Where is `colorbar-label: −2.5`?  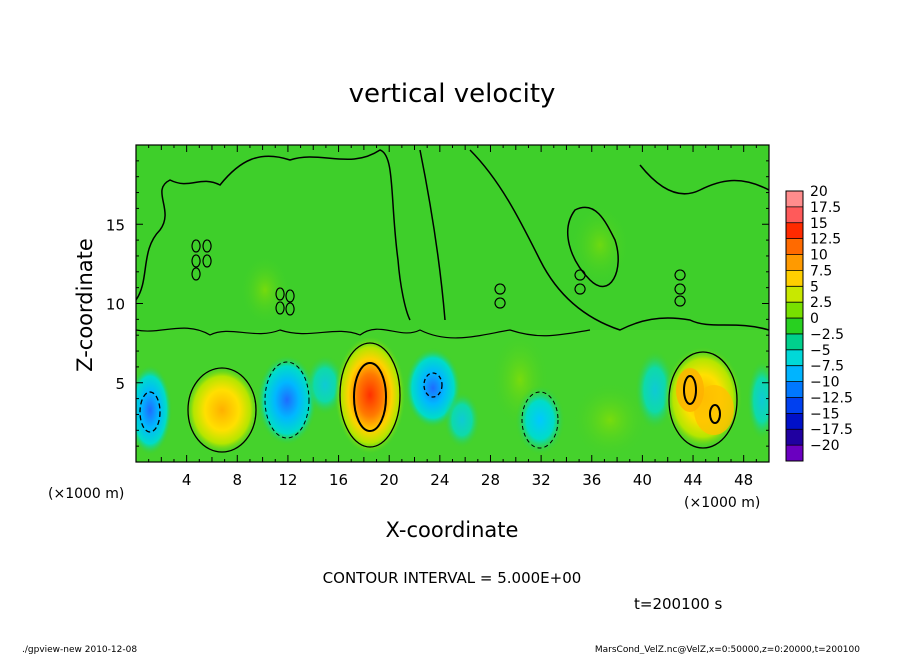
colorbar-label: −2.5 is located at coordinates (827, 335).